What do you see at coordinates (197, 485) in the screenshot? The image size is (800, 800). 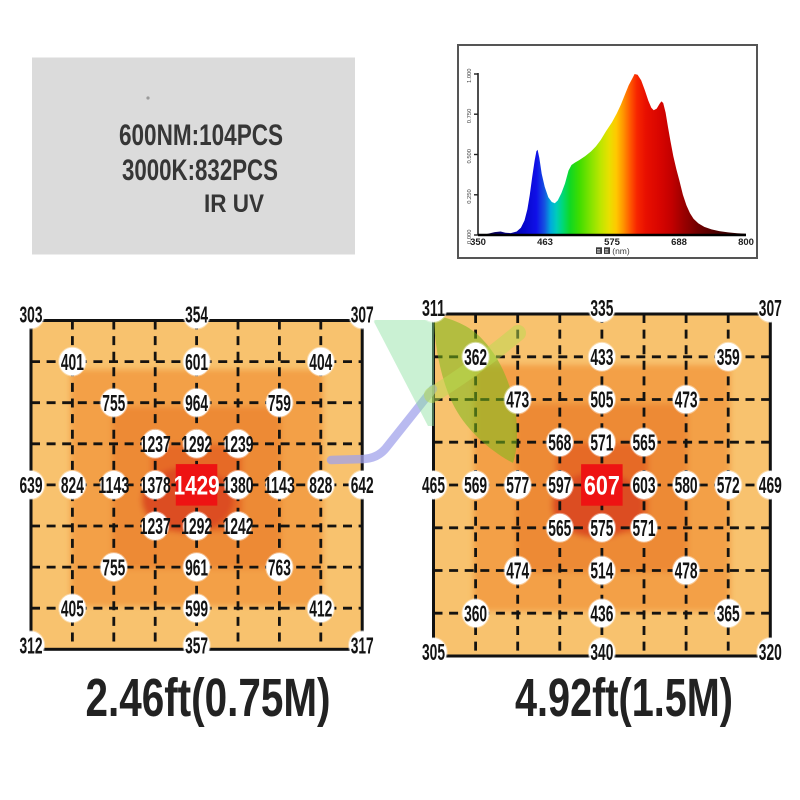 I see `svg-text: 1429` at bounding box center [197, 485].